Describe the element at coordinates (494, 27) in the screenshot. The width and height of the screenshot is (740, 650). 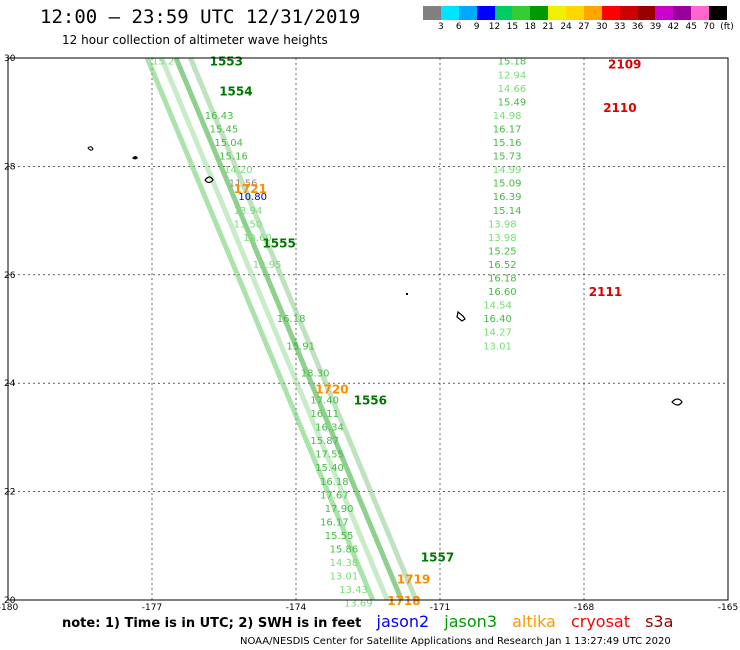
I see `legend-label: 12` at that location.